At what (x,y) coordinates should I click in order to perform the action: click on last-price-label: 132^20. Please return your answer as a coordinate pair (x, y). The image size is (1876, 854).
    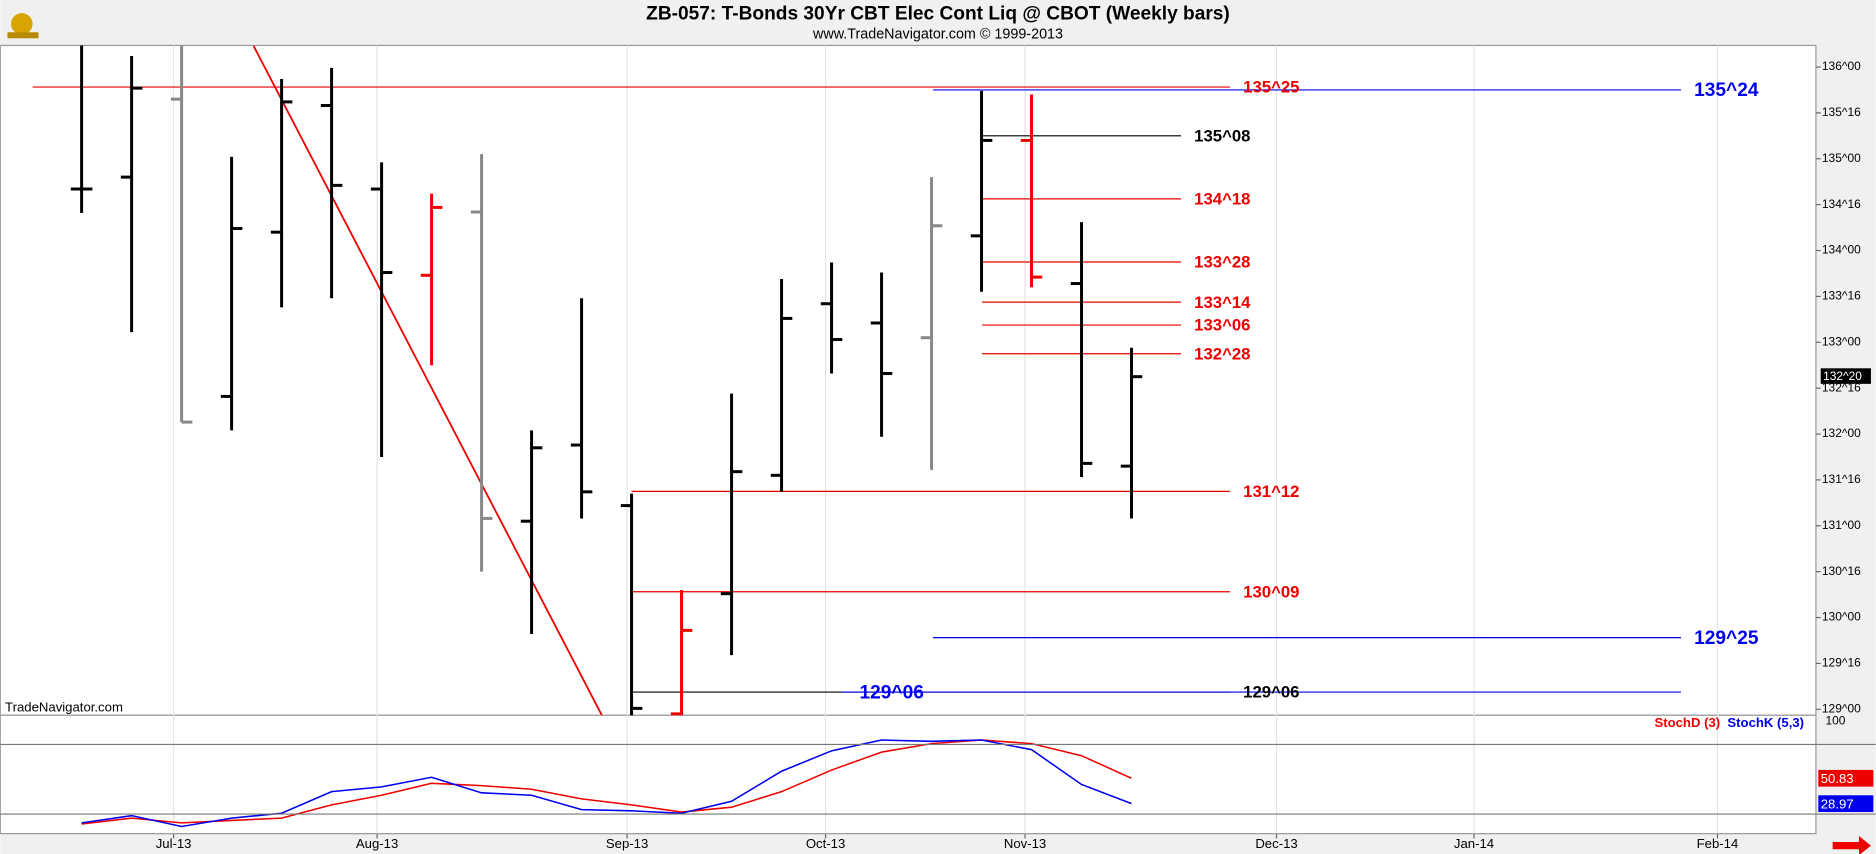
    Looking at the image, I should click on (1842, 376).